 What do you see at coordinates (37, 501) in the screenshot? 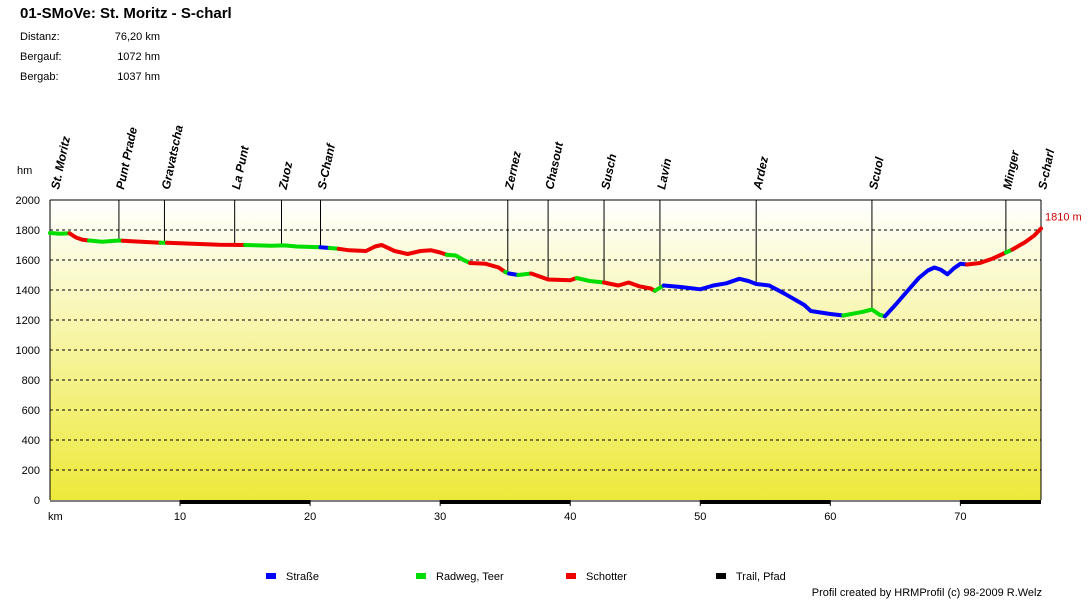
I see `y-tick-label: 0` at bounding box center [37, 501].